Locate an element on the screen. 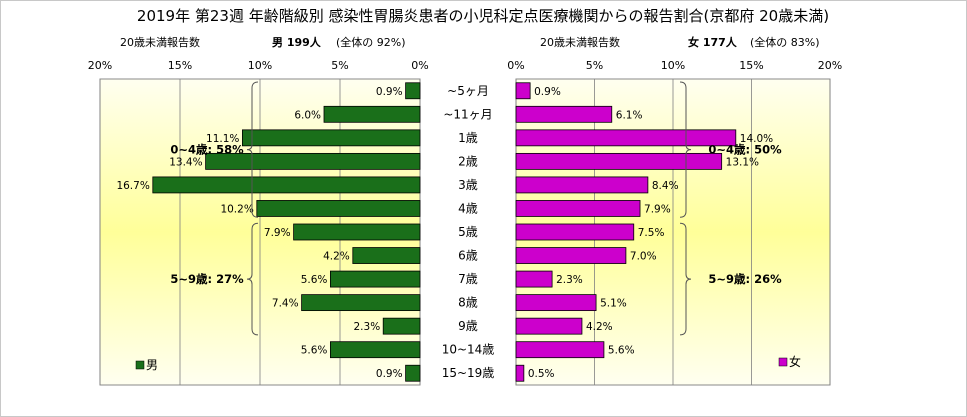  male-tick-label: 5% is located at coordinates (339, 65).